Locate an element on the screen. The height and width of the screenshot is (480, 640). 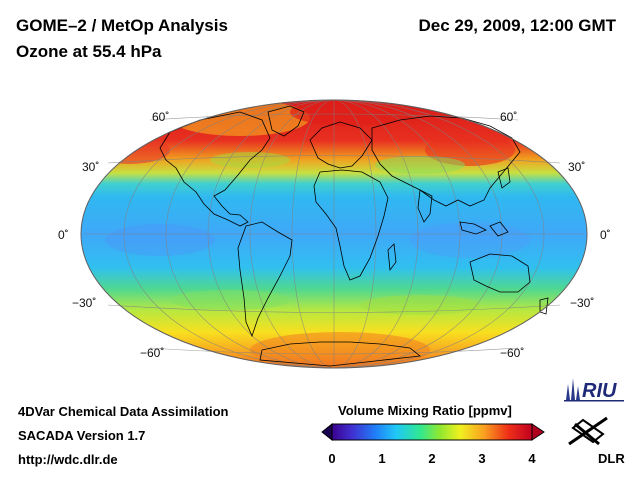
dlr-logo-text: DLR is located at coordinates (611, 458).